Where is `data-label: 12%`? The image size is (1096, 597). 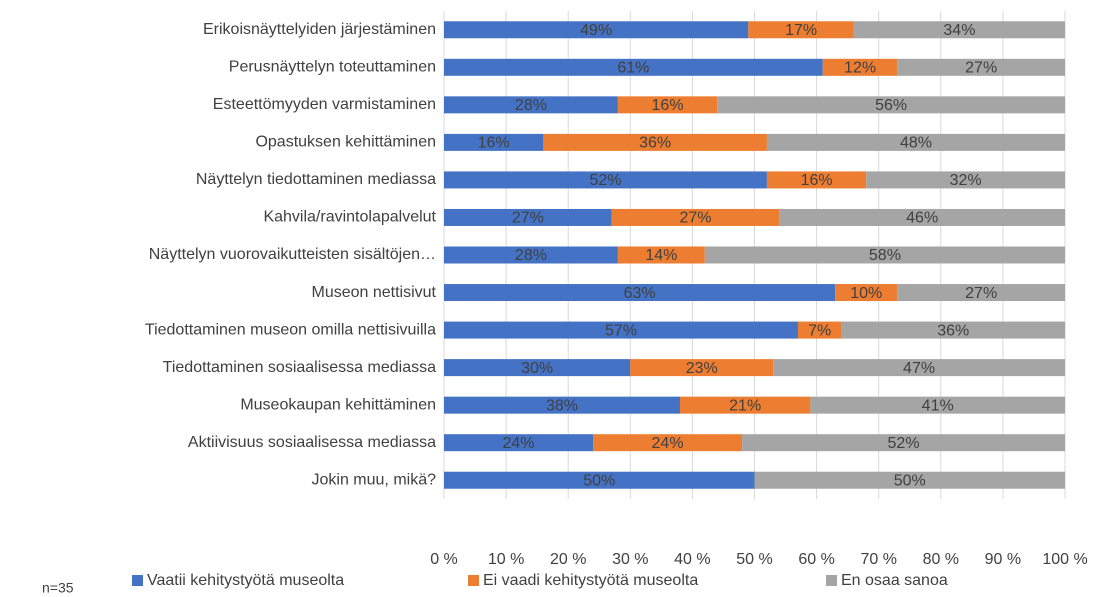 data-label: 12% is located at coordinates (860, 68).